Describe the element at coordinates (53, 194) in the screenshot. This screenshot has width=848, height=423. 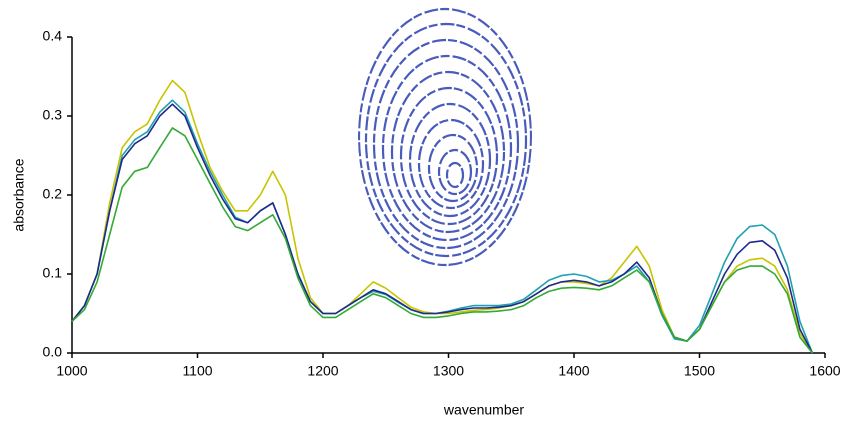
I see `y-tick-label: 0.2` at that location.